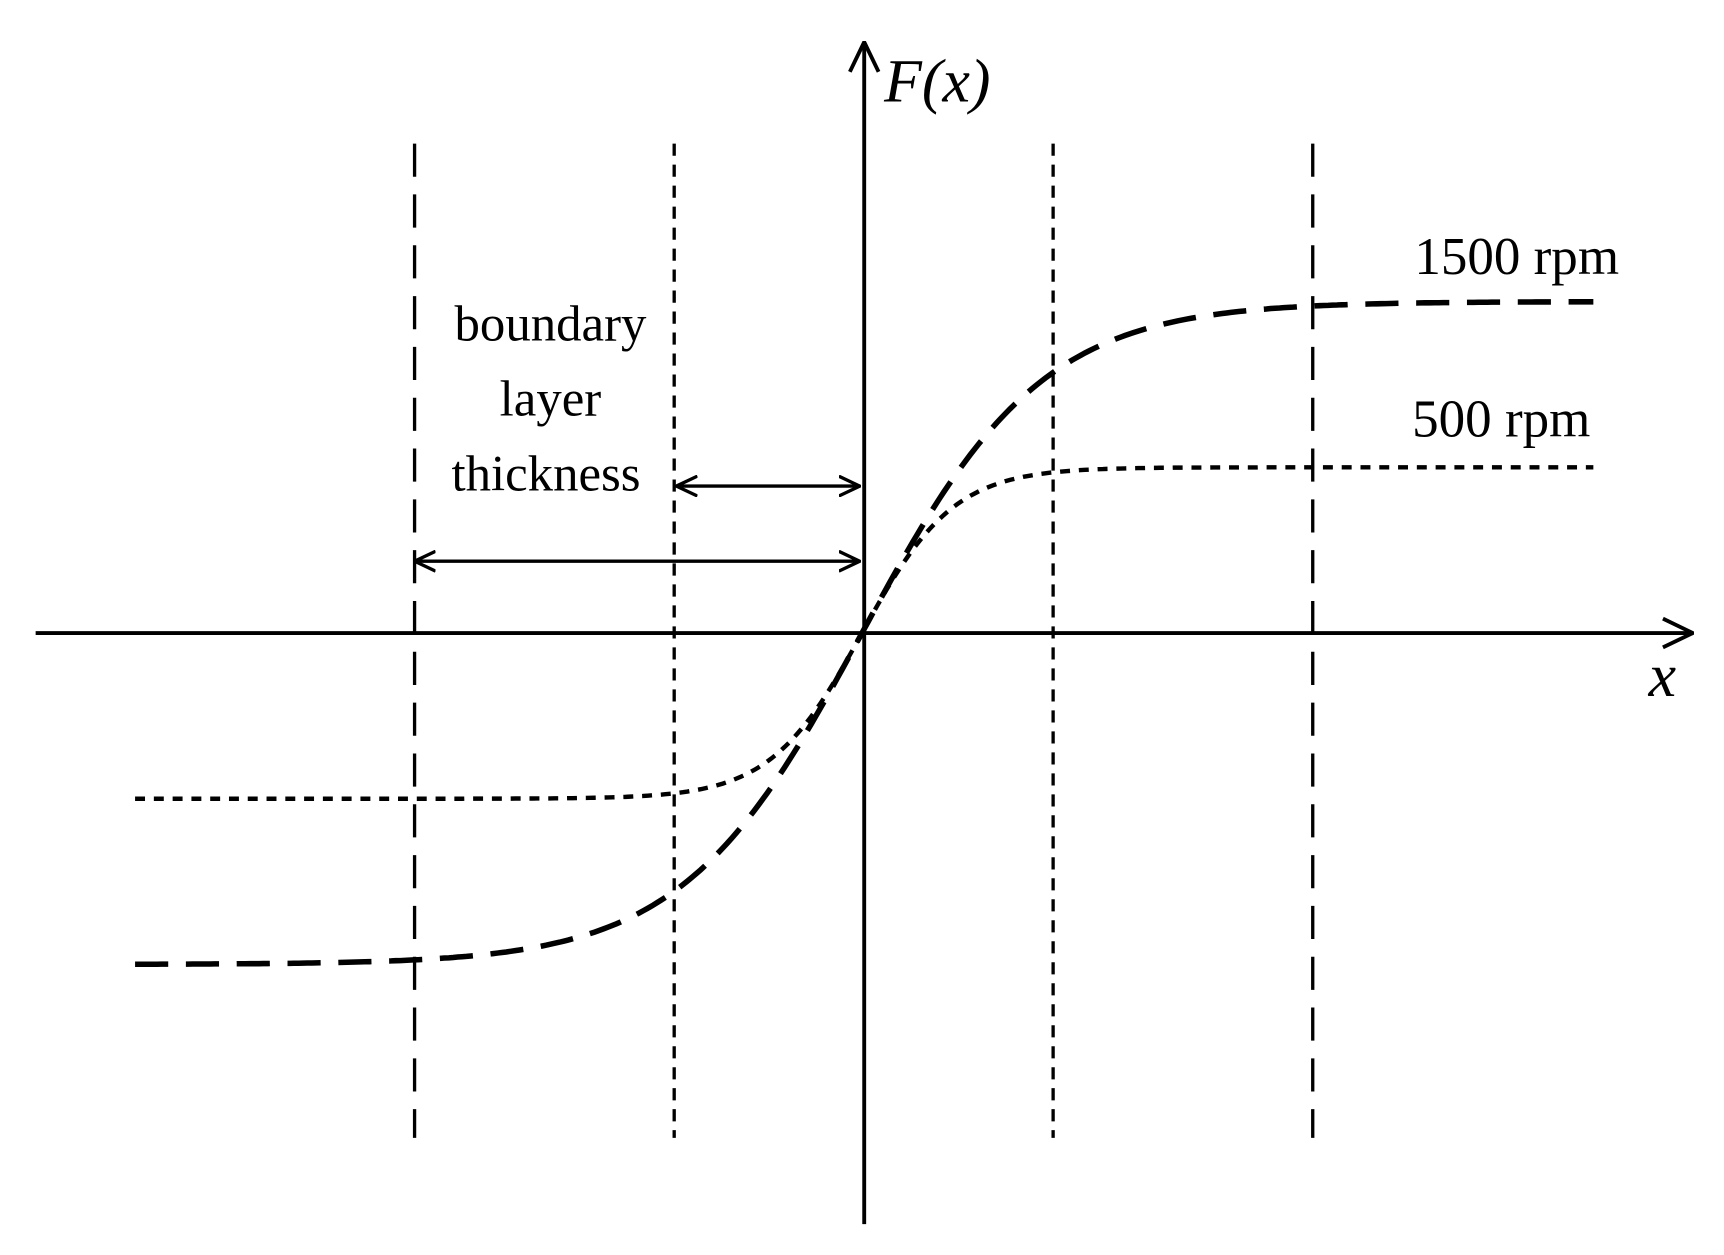 This screenshot has width=1724, height=1255. What do you see at coordinates (551, 398) in the screenshot?
I see `annotation-line: layer` at bounding box center [551, 398].